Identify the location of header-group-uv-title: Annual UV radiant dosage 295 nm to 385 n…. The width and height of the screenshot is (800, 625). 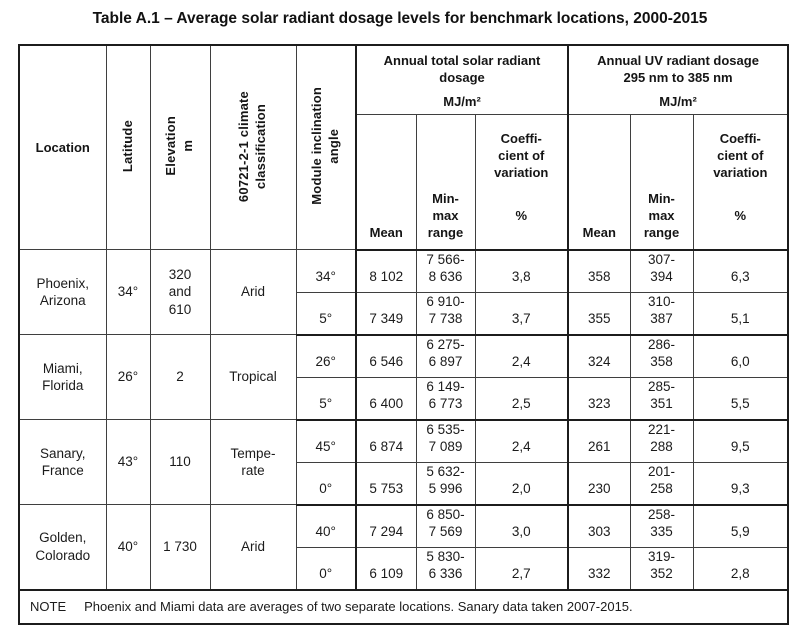
(678, 69).